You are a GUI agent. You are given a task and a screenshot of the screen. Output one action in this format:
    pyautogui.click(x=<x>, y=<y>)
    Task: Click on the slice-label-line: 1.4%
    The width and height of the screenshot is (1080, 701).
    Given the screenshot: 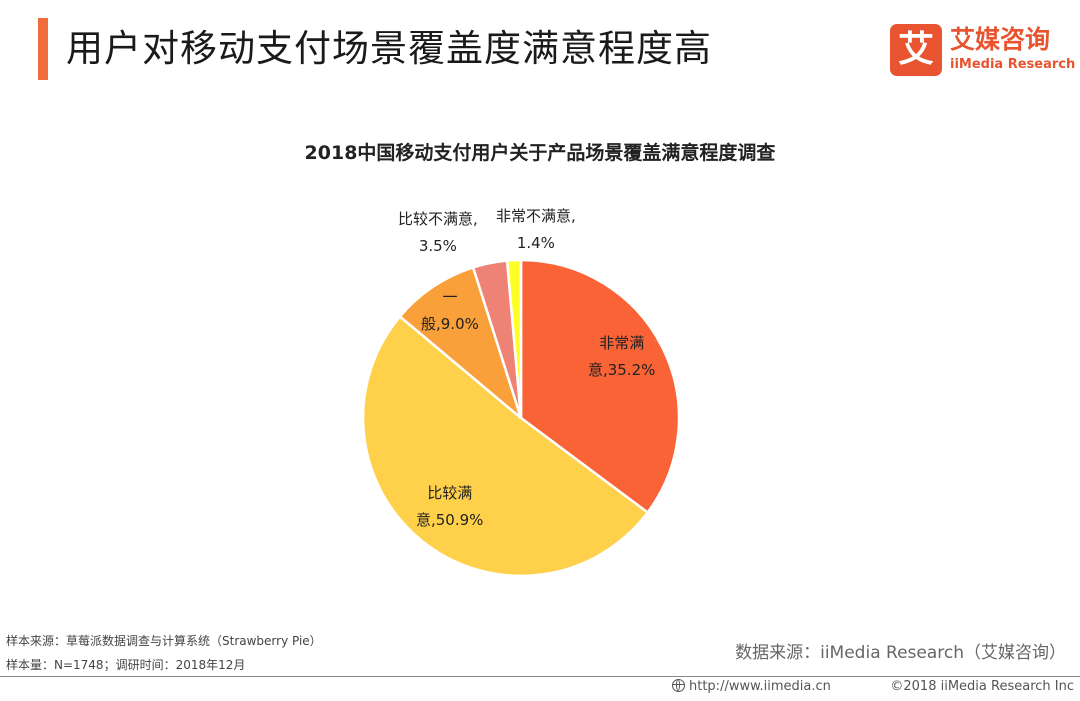 What is the action you would take?
    pyautogui.click(x=535, y=243)
    